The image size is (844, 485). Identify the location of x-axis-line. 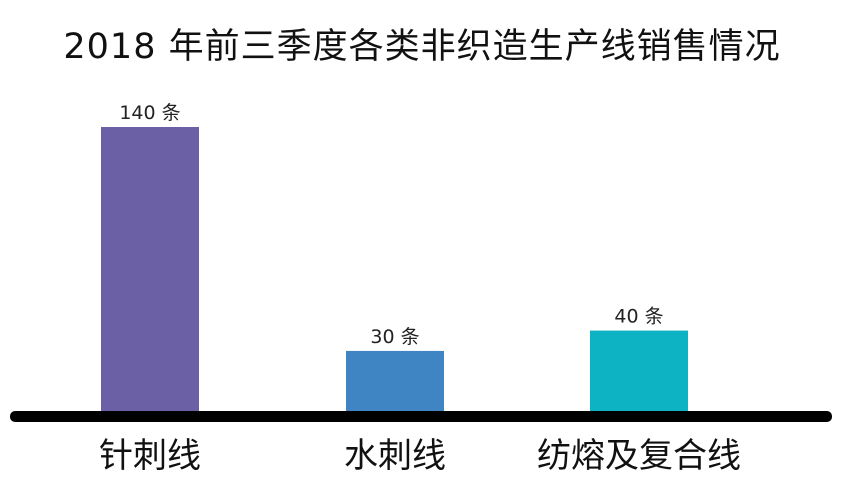
(421, 416).